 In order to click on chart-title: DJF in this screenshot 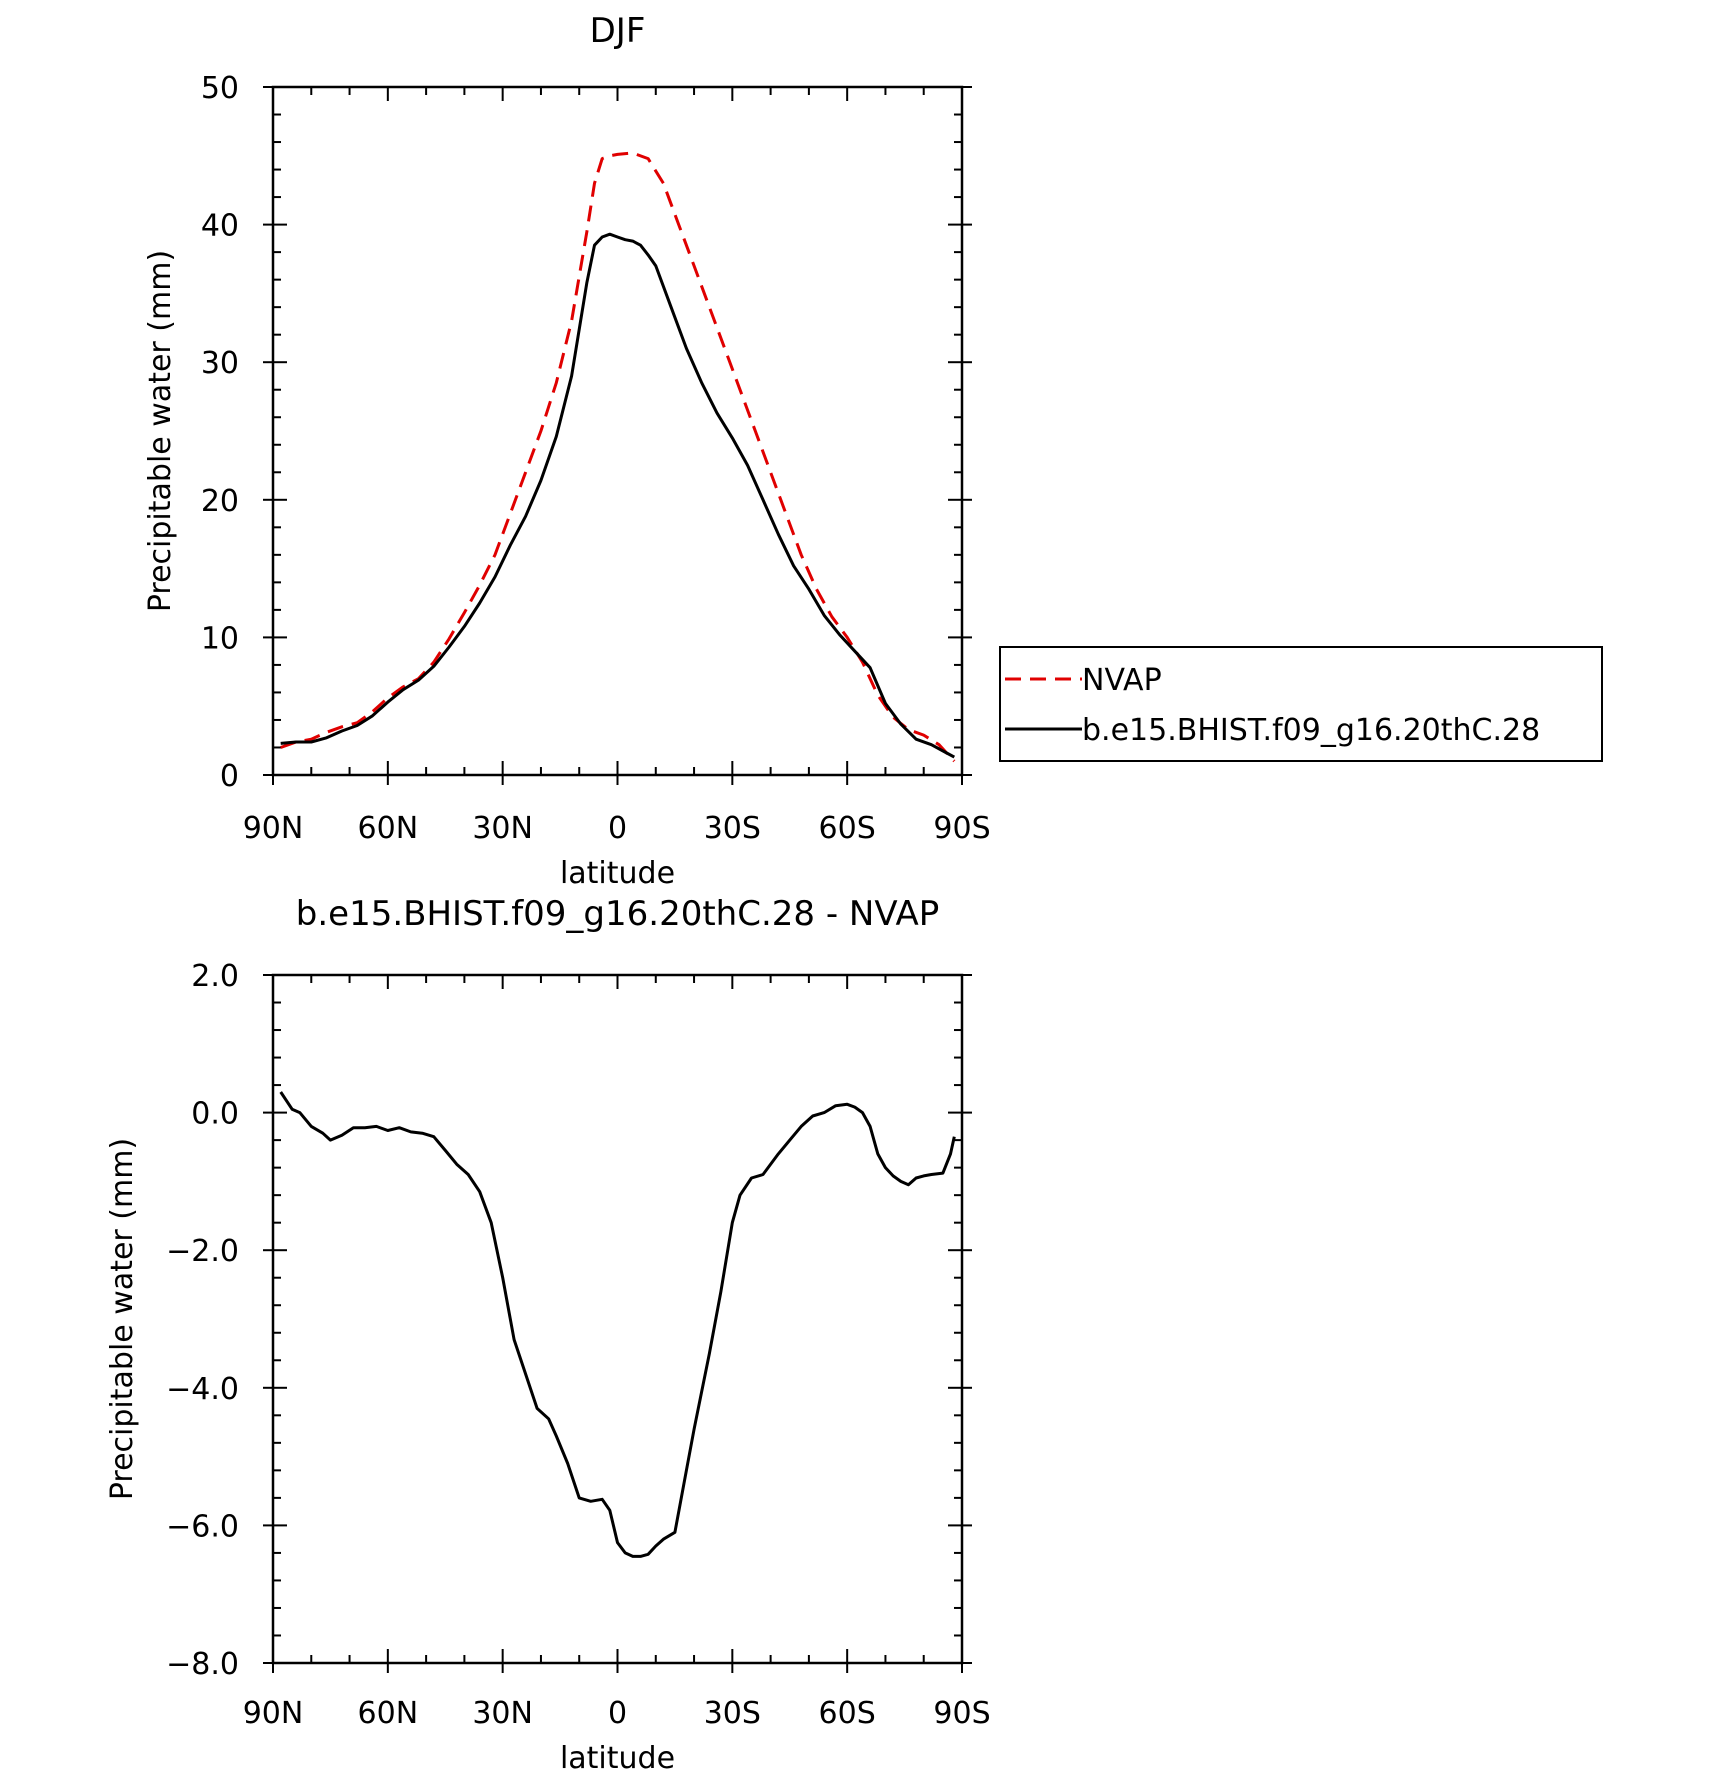, I will do `click(618, 31)`.